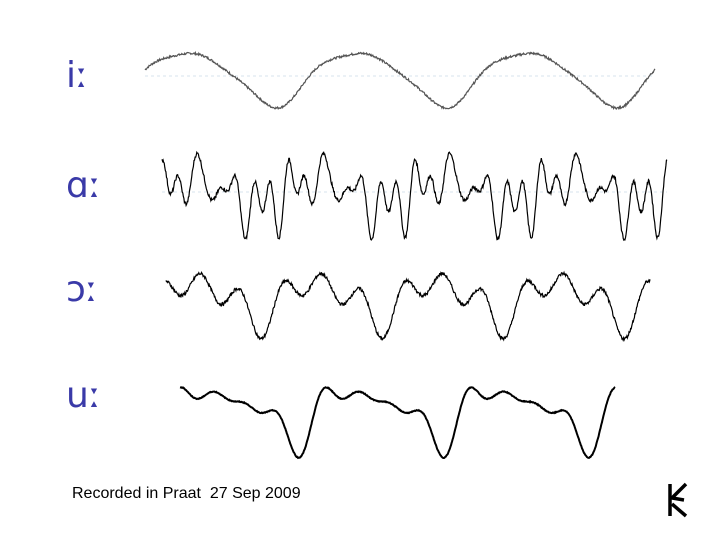 The height and width of the screenshot is (540, 720). I want to click on praat-logo-icon, so click(678, 500).